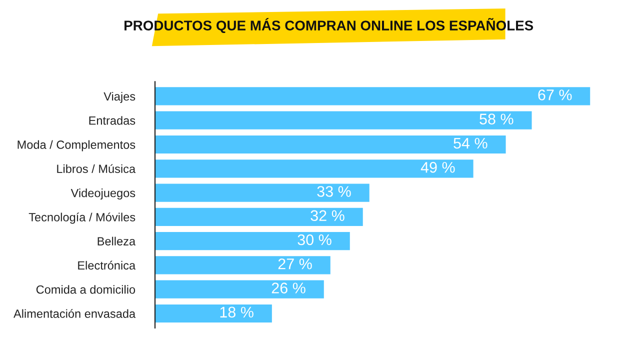 This screenshot has height=342, width=620. Describe the element at coordinates (103, 194) in the screenshot. I see `y-tick-label: Videojuegos` at that location.